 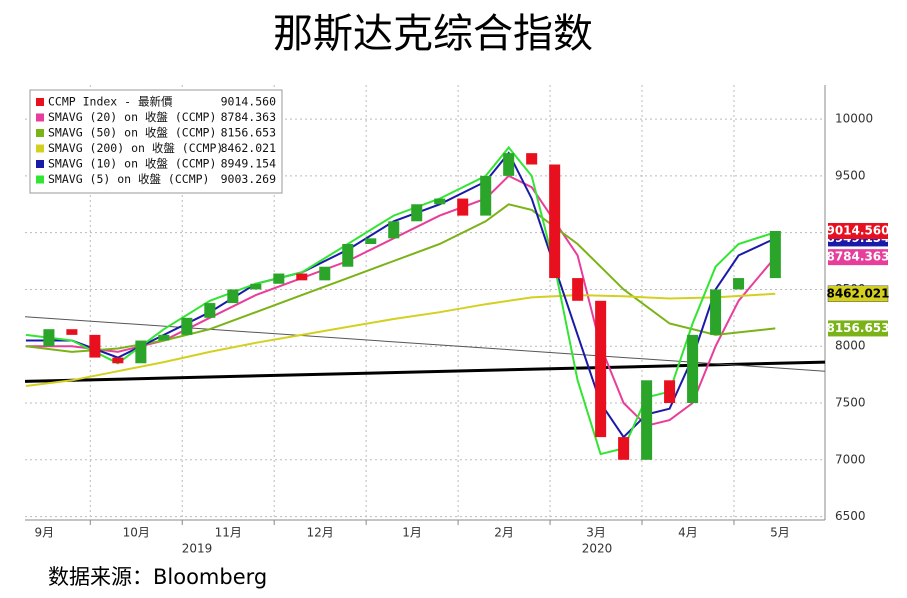 I want to click on x-tick-label: 4月, so click(x=688, y=533).